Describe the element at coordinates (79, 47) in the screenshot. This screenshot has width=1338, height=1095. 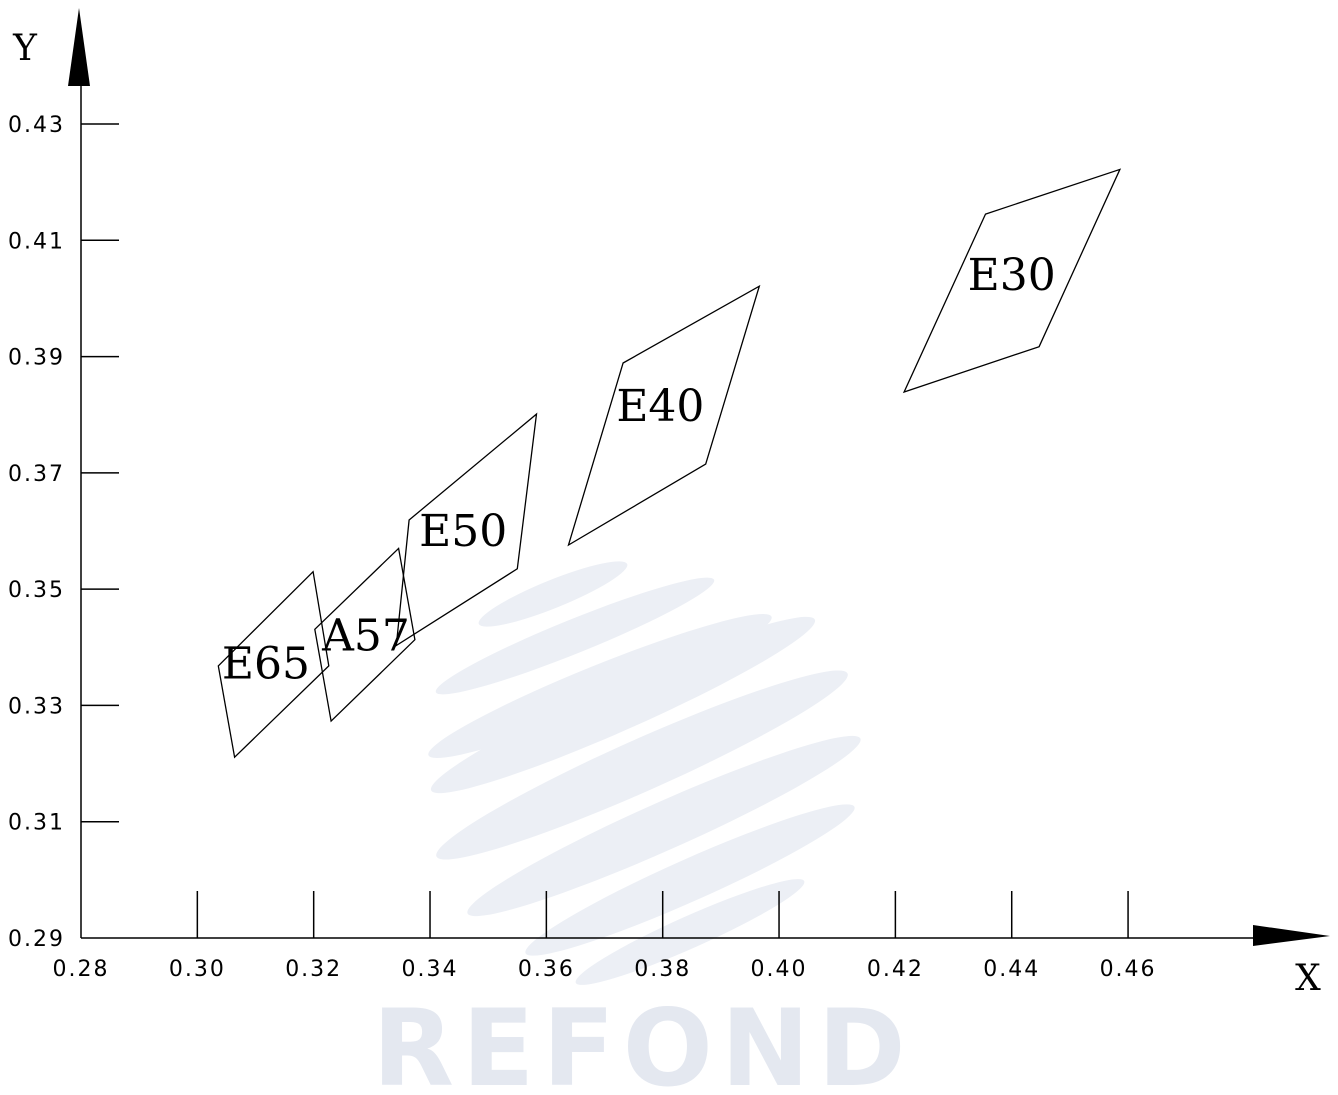
I see `y-axis-arrow` at that location.